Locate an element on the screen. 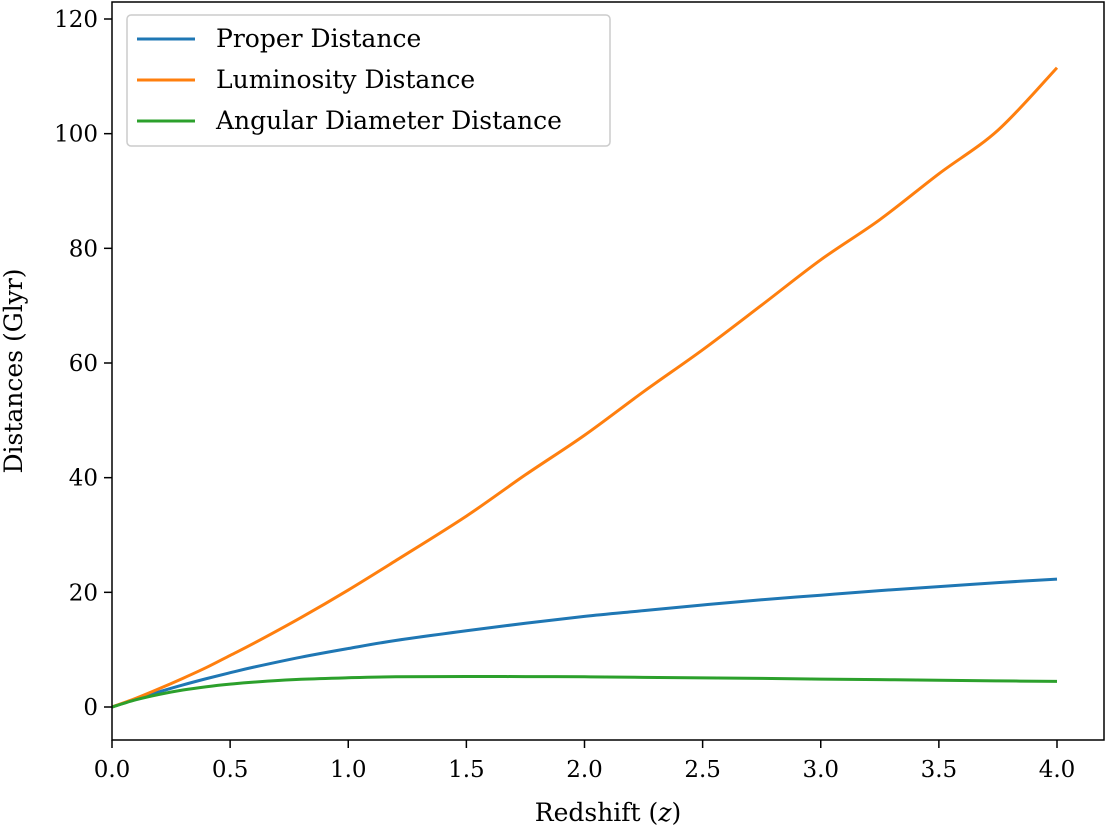  y-tick-label: 60 is located at coordinates (83, 364).